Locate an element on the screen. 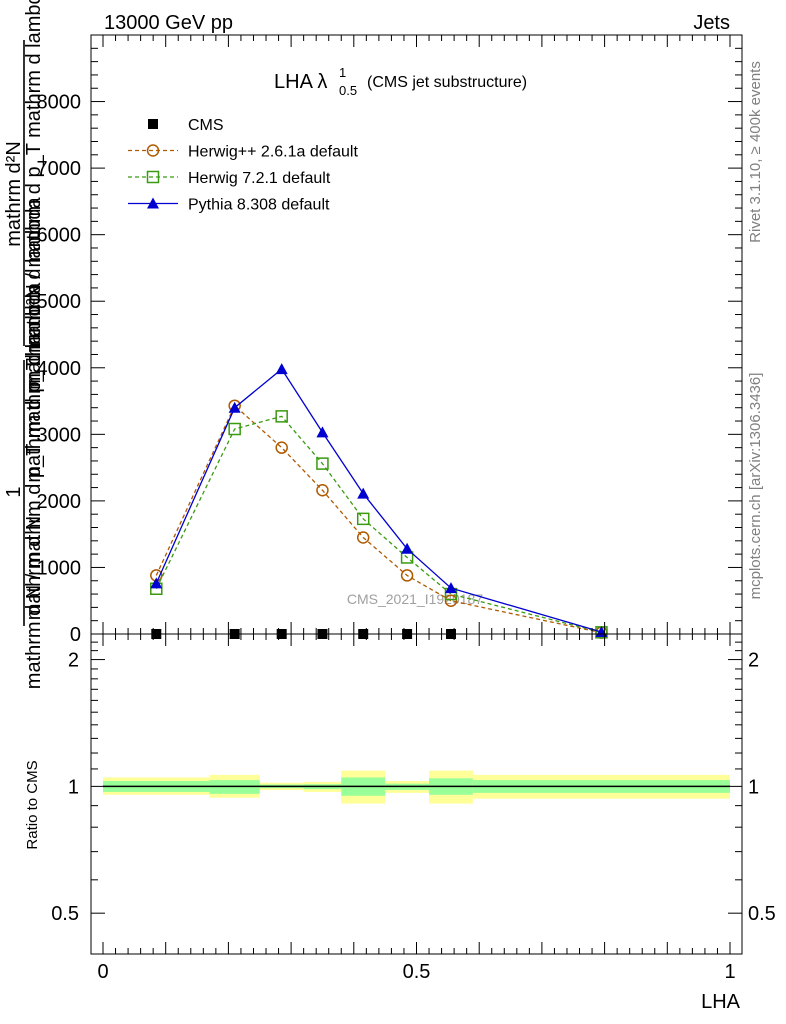  ratio-bands is located at coordinates (416, 787).